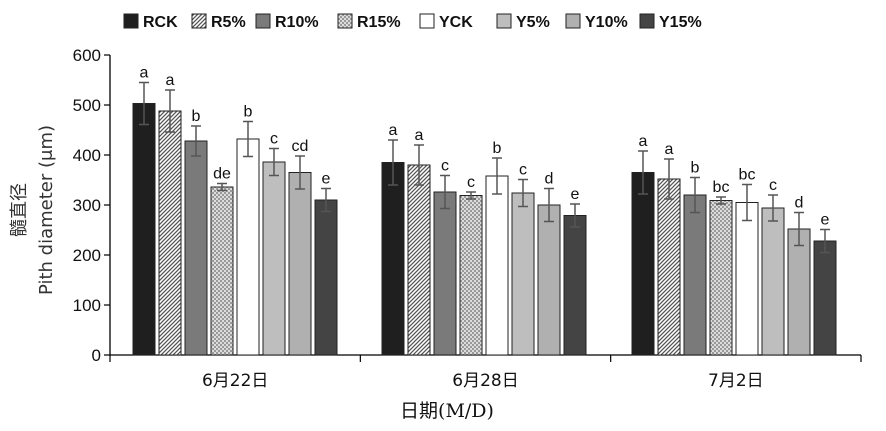  Describe the element at coordinates (736, 381) in the screenshot. I see `x-tick-label: 7月2日` at that location.